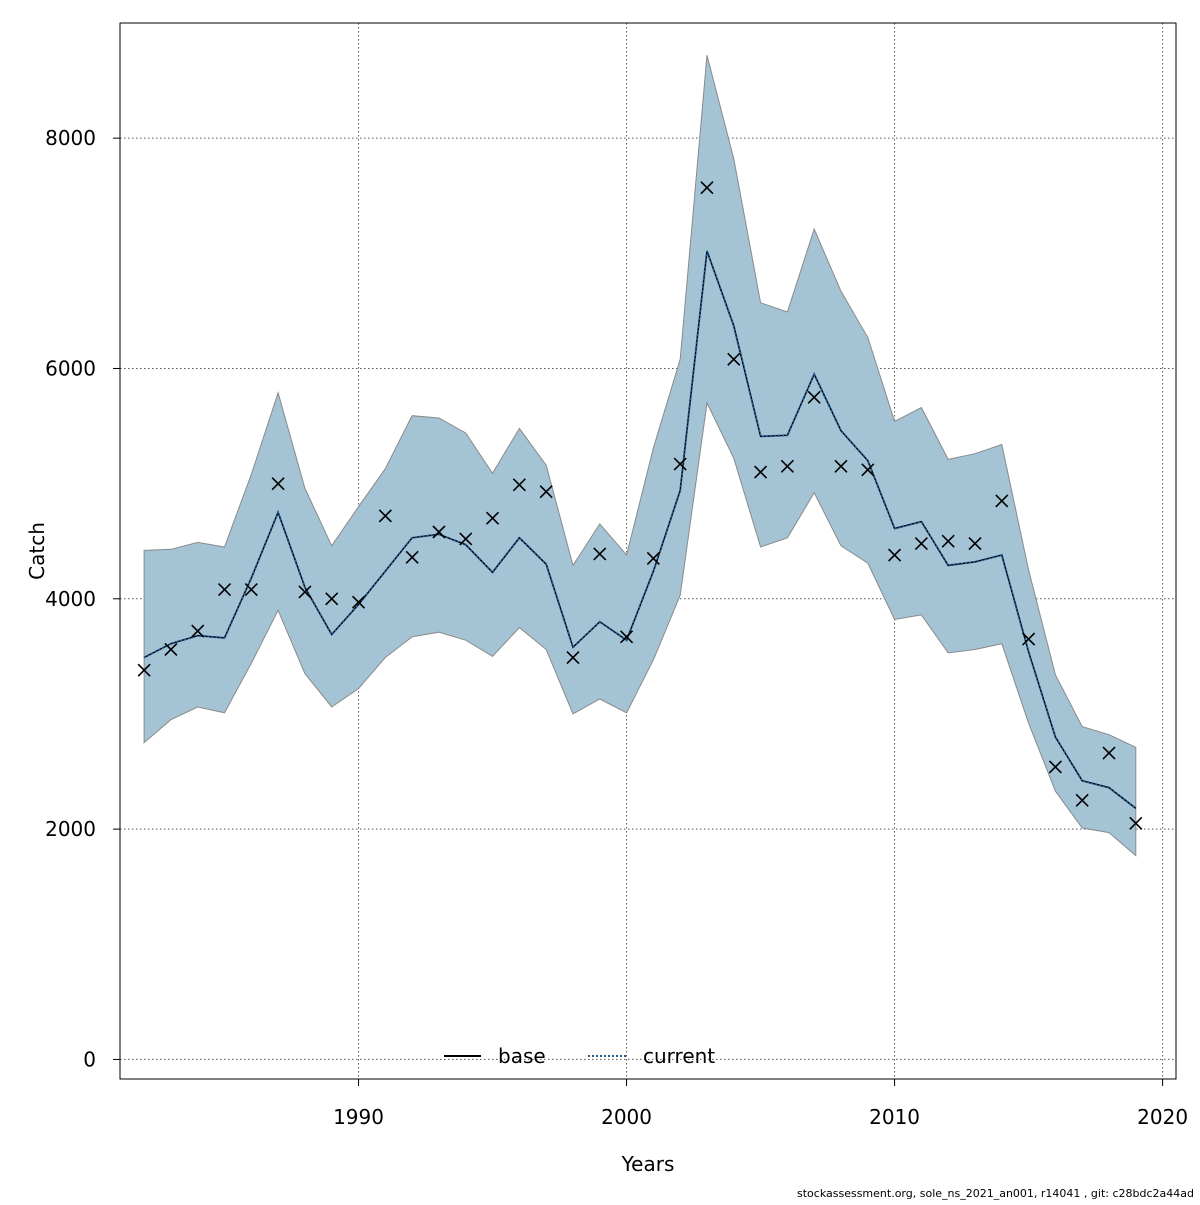  I want to click on y-axis: 0 2000 4000 6000 8000, so click(82, 598).